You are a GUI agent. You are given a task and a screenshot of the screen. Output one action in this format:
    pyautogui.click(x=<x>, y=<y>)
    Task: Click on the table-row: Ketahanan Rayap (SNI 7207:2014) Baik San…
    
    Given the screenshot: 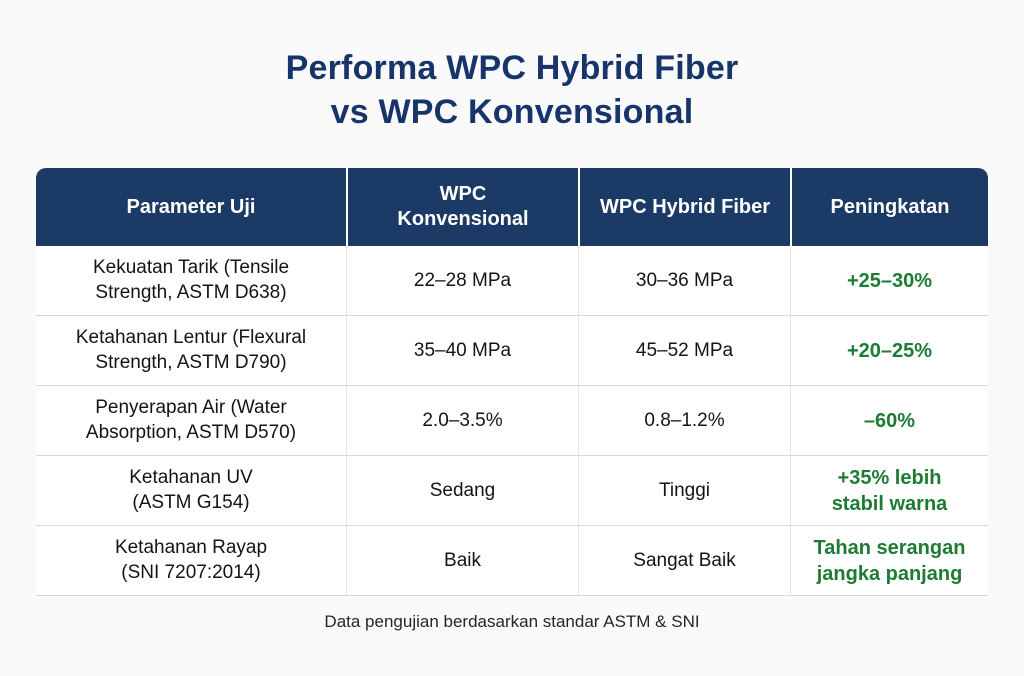 What is the action you would take?
    pyautogui.click(x=512, y=561)
    